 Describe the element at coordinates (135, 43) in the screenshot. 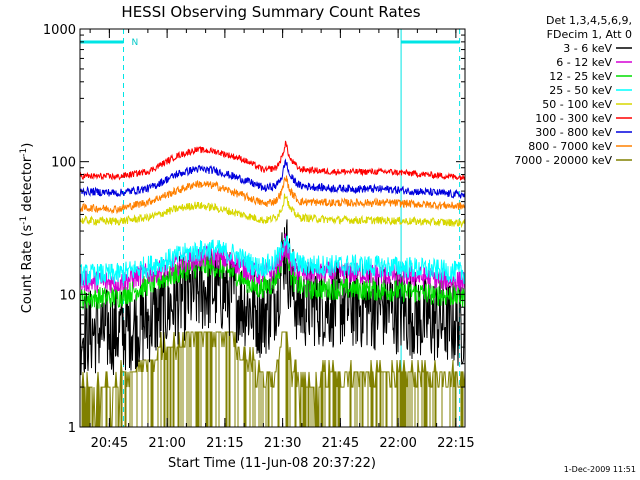

I see `night-label: N` at that location.